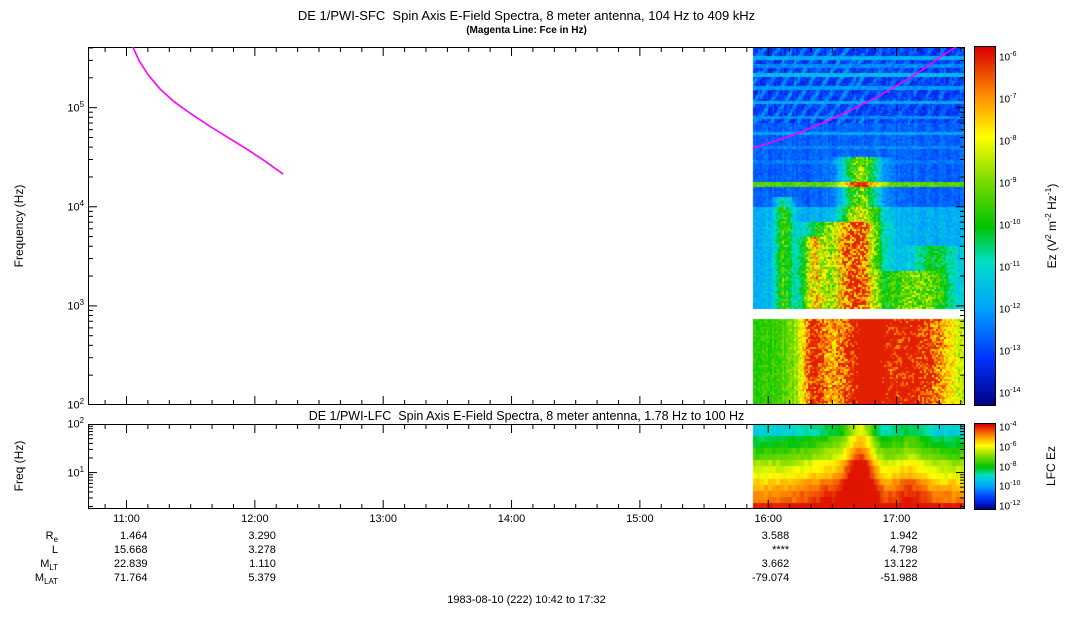 This screenshot has height=620, width=1083. Describe the element at coordinates (262, 536) in the screenshot. I see `ephemeris-value: 3.290` at that location.